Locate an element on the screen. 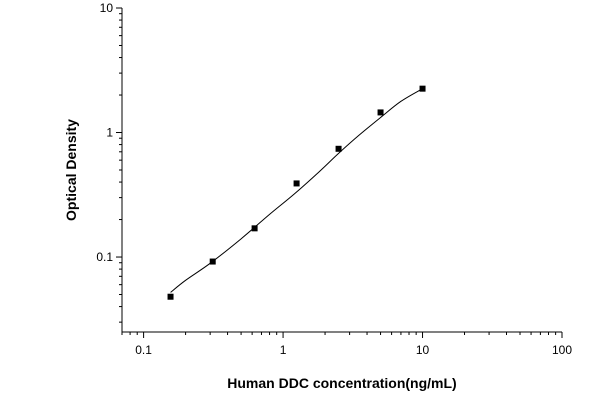  x-axis-title: Human DDC concentration(ng/mL) is located at coordinates (341, 383).